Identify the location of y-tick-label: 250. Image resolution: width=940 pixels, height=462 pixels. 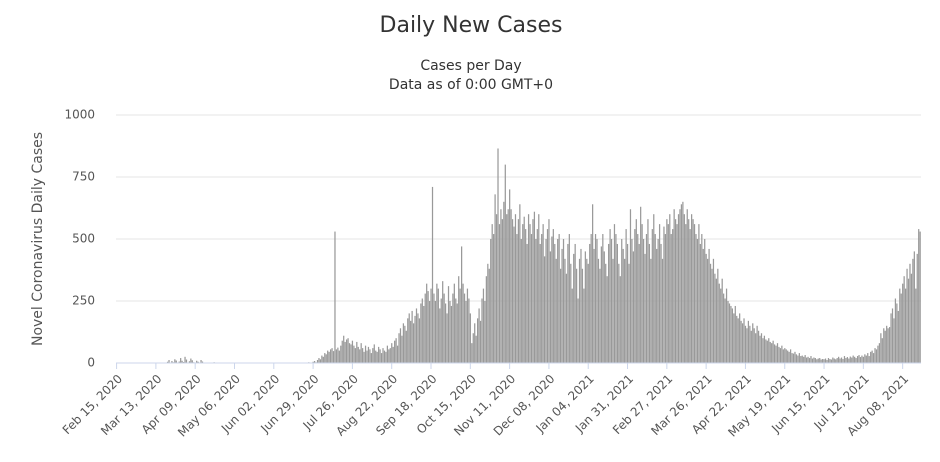
(83, 301).